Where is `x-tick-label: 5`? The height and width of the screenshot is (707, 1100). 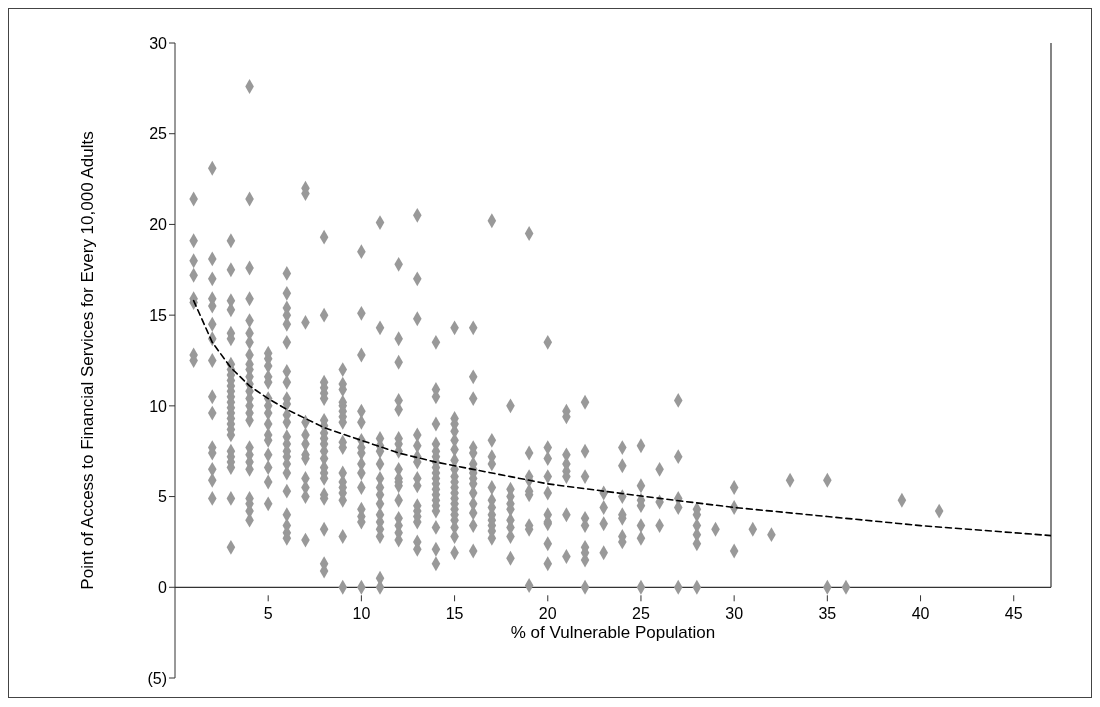 x-tick-label: 5 is located at coordinates (268, 614).